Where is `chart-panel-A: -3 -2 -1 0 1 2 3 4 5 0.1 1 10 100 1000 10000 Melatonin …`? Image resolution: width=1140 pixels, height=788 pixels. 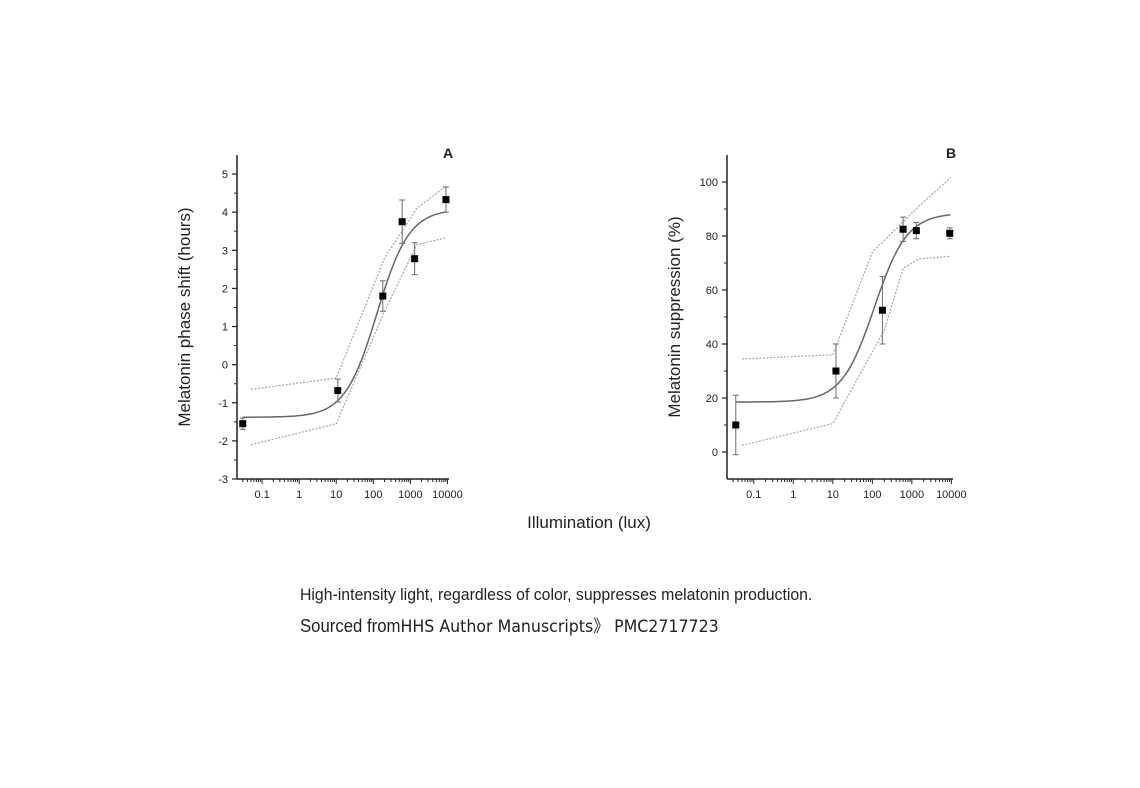 chart-panel-A: -3 -2 -1 0 1 2 3 4 5 0.1 1 10 100 1000 10000 Melatonin … is located at coordinates (319, 323).